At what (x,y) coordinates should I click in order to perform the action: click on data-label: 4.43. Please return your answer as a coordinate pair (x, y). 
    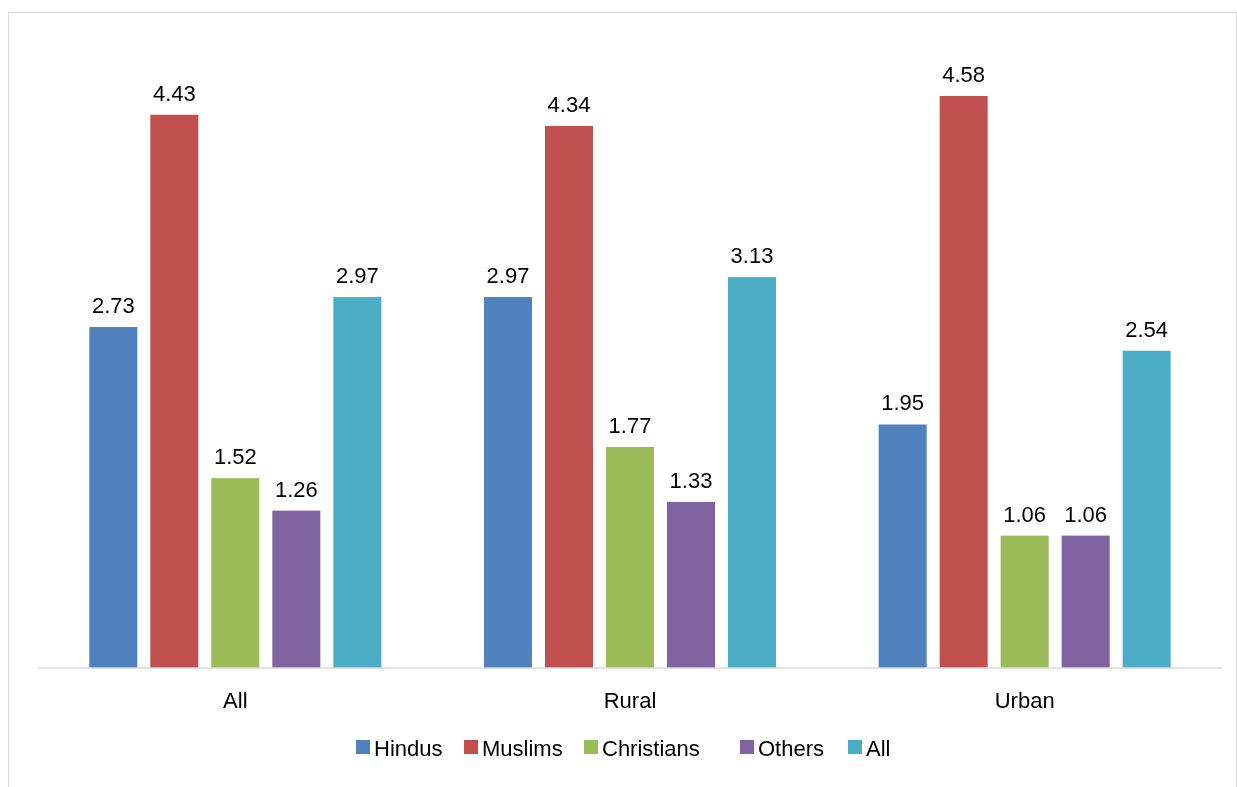
    Looking at the image, I should click on (174, 93).